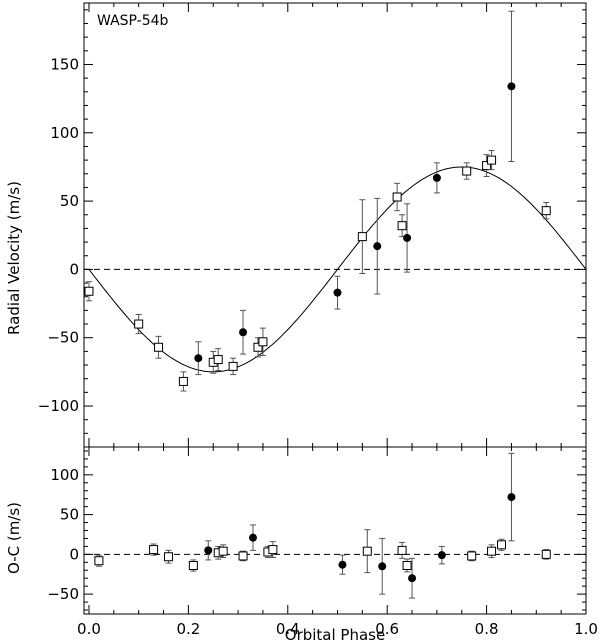 This screenshot has width=600, height=644. Describe the element at coordinates (74, 554) in the screenshot. I see `oc-y-tick-label: 0` at that location.